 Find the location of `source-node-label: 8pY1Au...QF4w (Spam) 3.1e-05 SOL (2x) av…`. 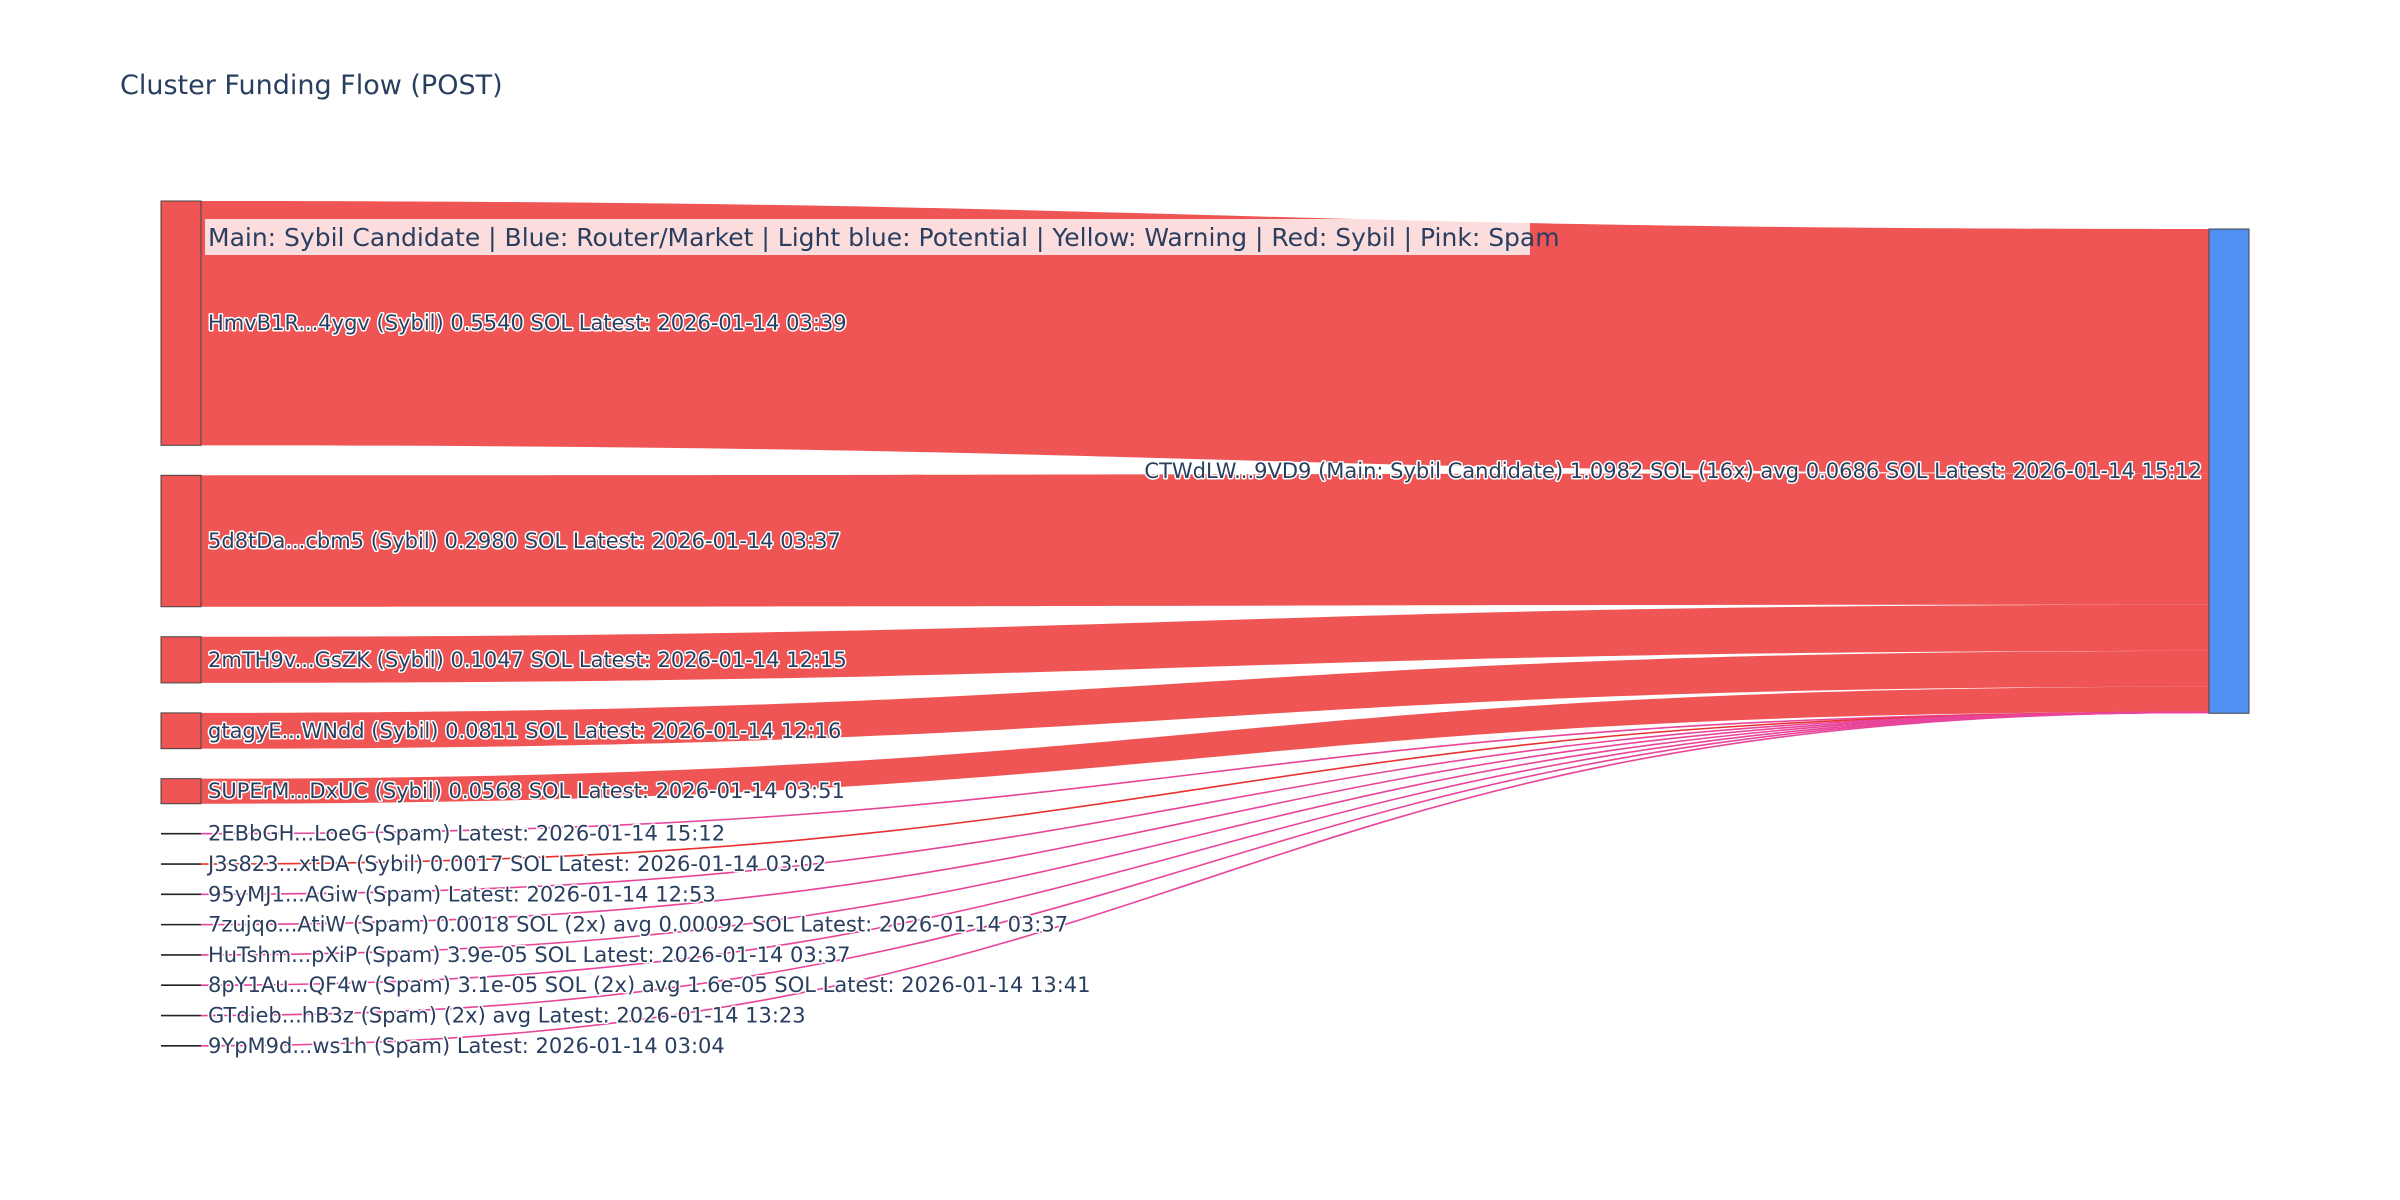

source-node-label: 8pY1Au...QF4w (Spam) 3.1e-05 SOL (2x) av… is located at coordinates (649, 985).